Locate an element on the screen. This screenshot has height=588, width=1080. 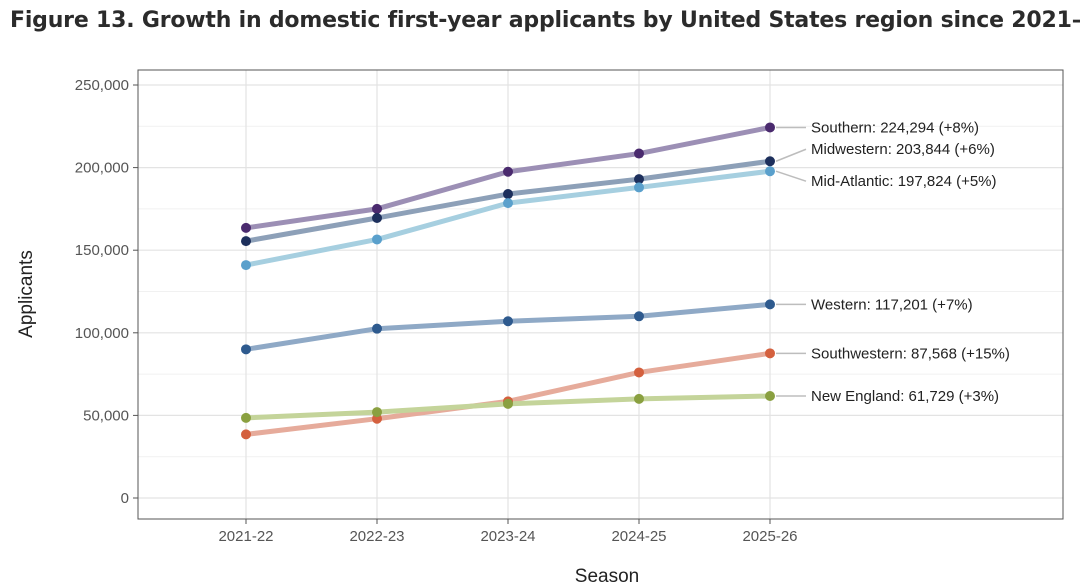
x-tick-label: 2025-26 is located at coordinates (769, 536).